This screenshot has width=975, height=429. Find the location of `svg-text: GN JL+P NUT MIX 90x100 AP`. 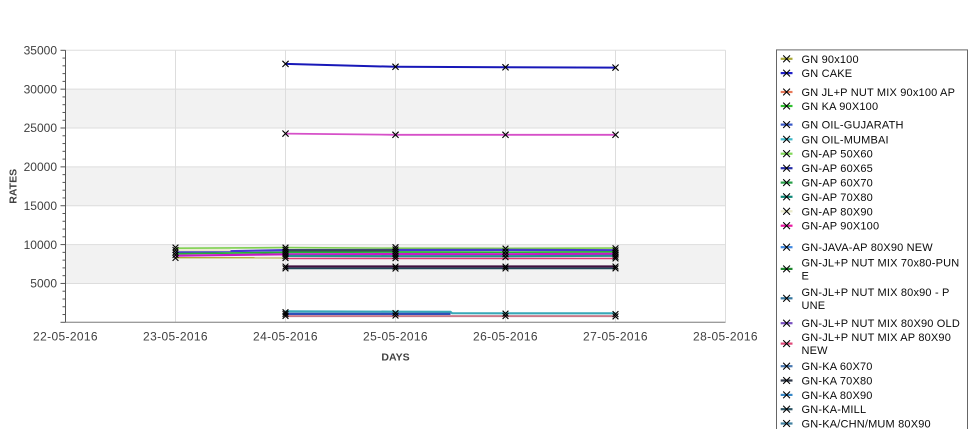

svg-text: GN JL+P NUT MIX 90x100 AP is located at coordinates (879, 93).